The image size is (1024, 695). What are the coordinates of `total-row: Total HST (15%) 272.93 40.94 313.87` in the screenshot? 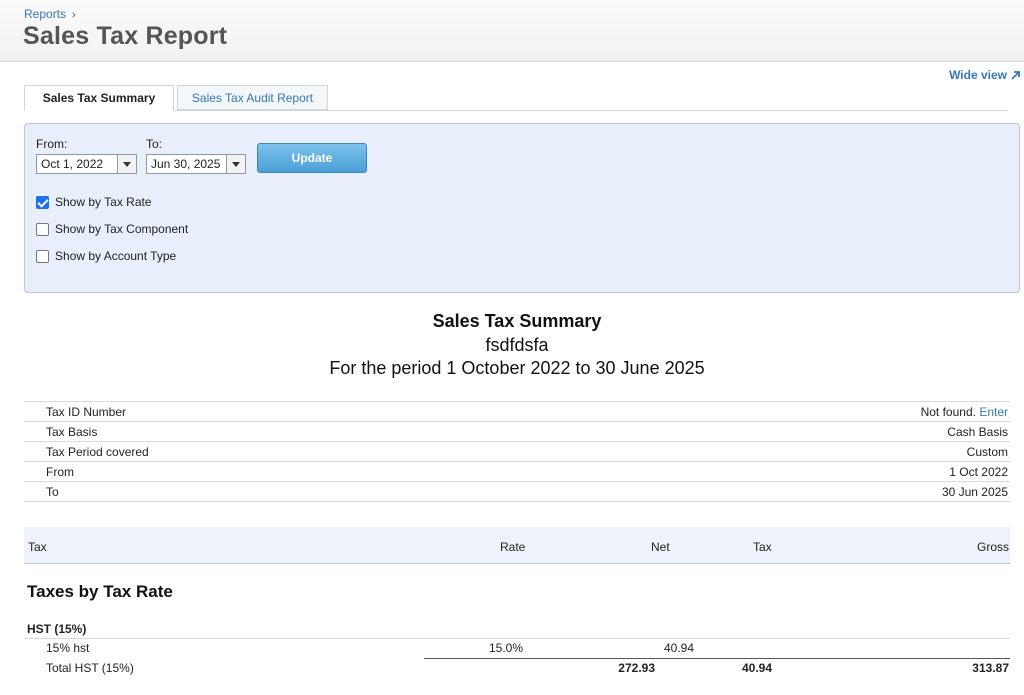 It's located at (517, 668).